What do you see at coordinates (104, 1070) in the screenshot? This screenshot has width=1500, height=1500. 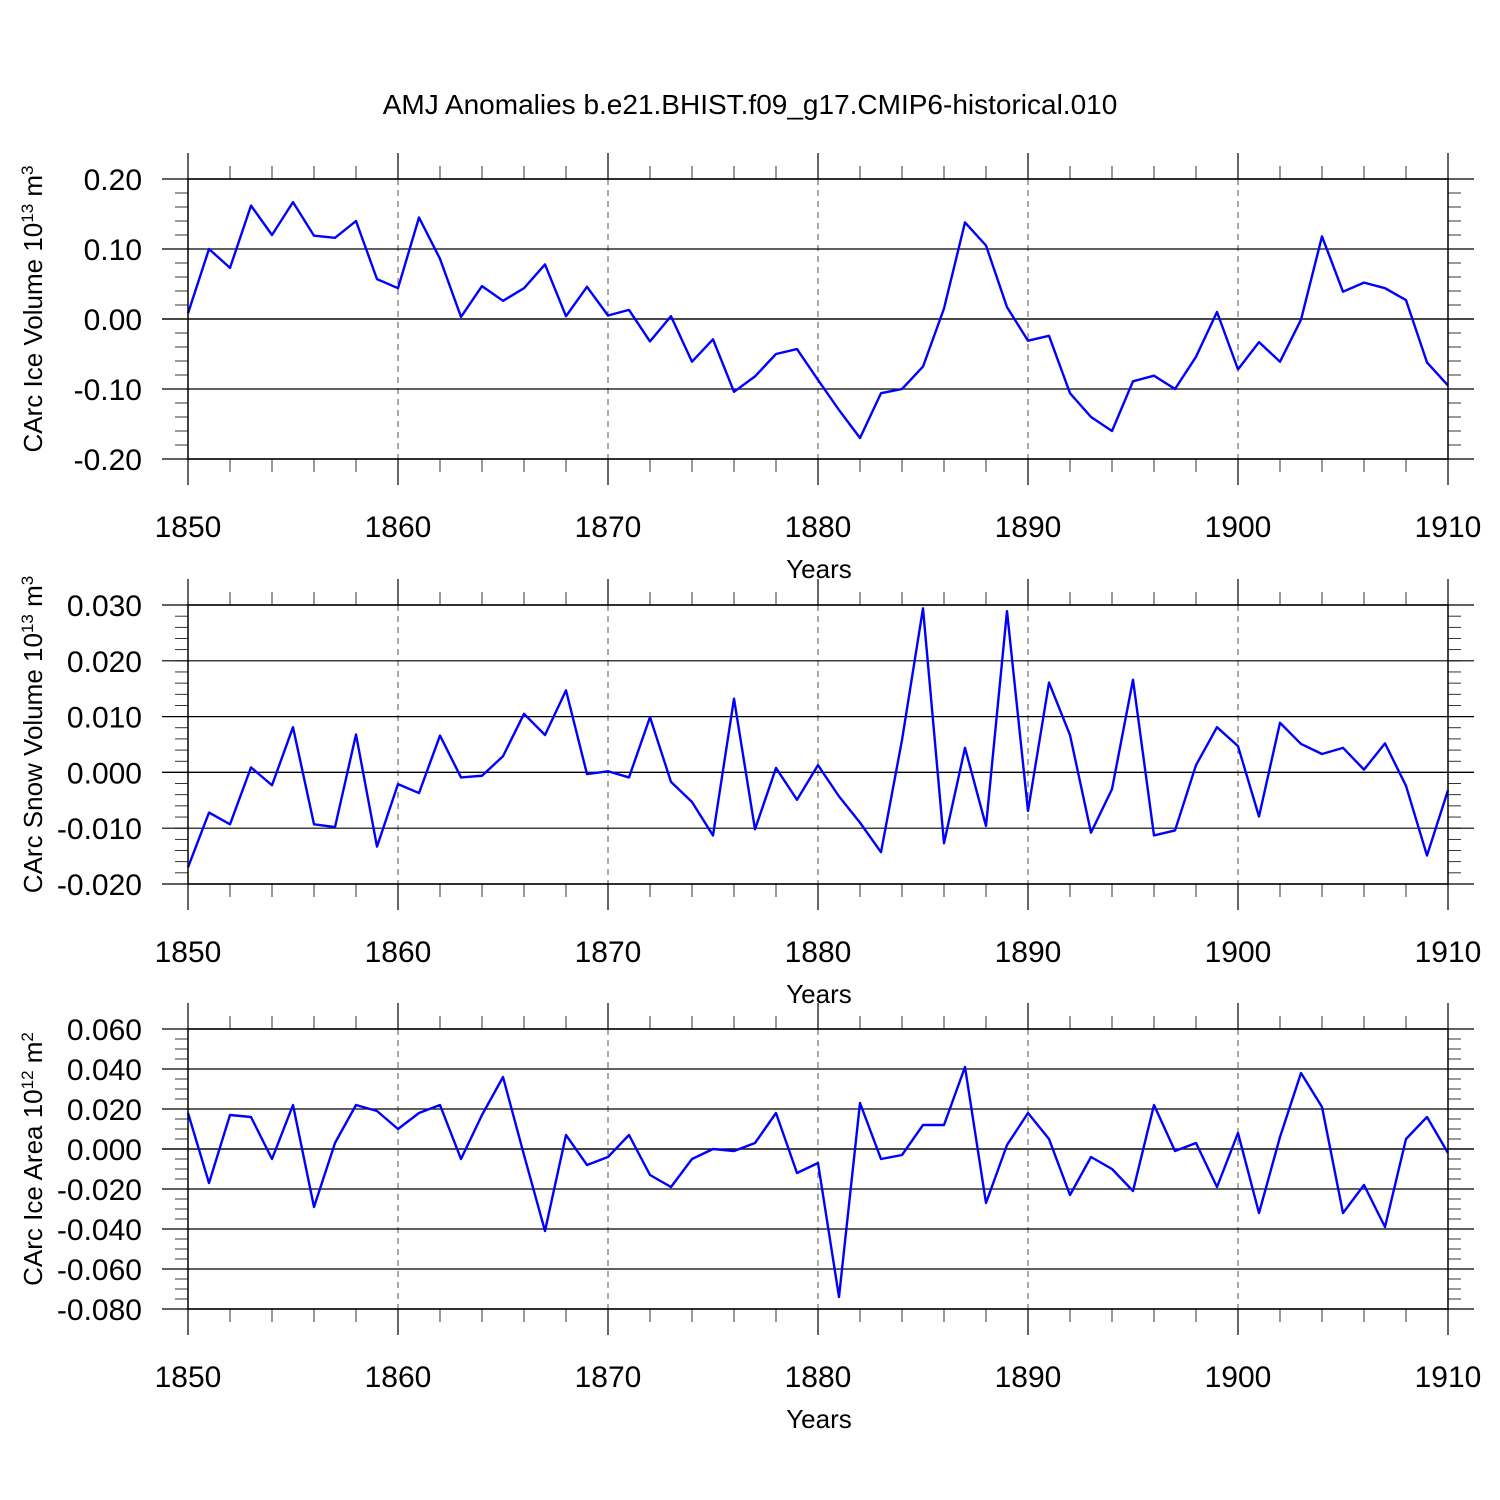 I see `y-tick-label: 0.040` at bounding box center [104, 1070].